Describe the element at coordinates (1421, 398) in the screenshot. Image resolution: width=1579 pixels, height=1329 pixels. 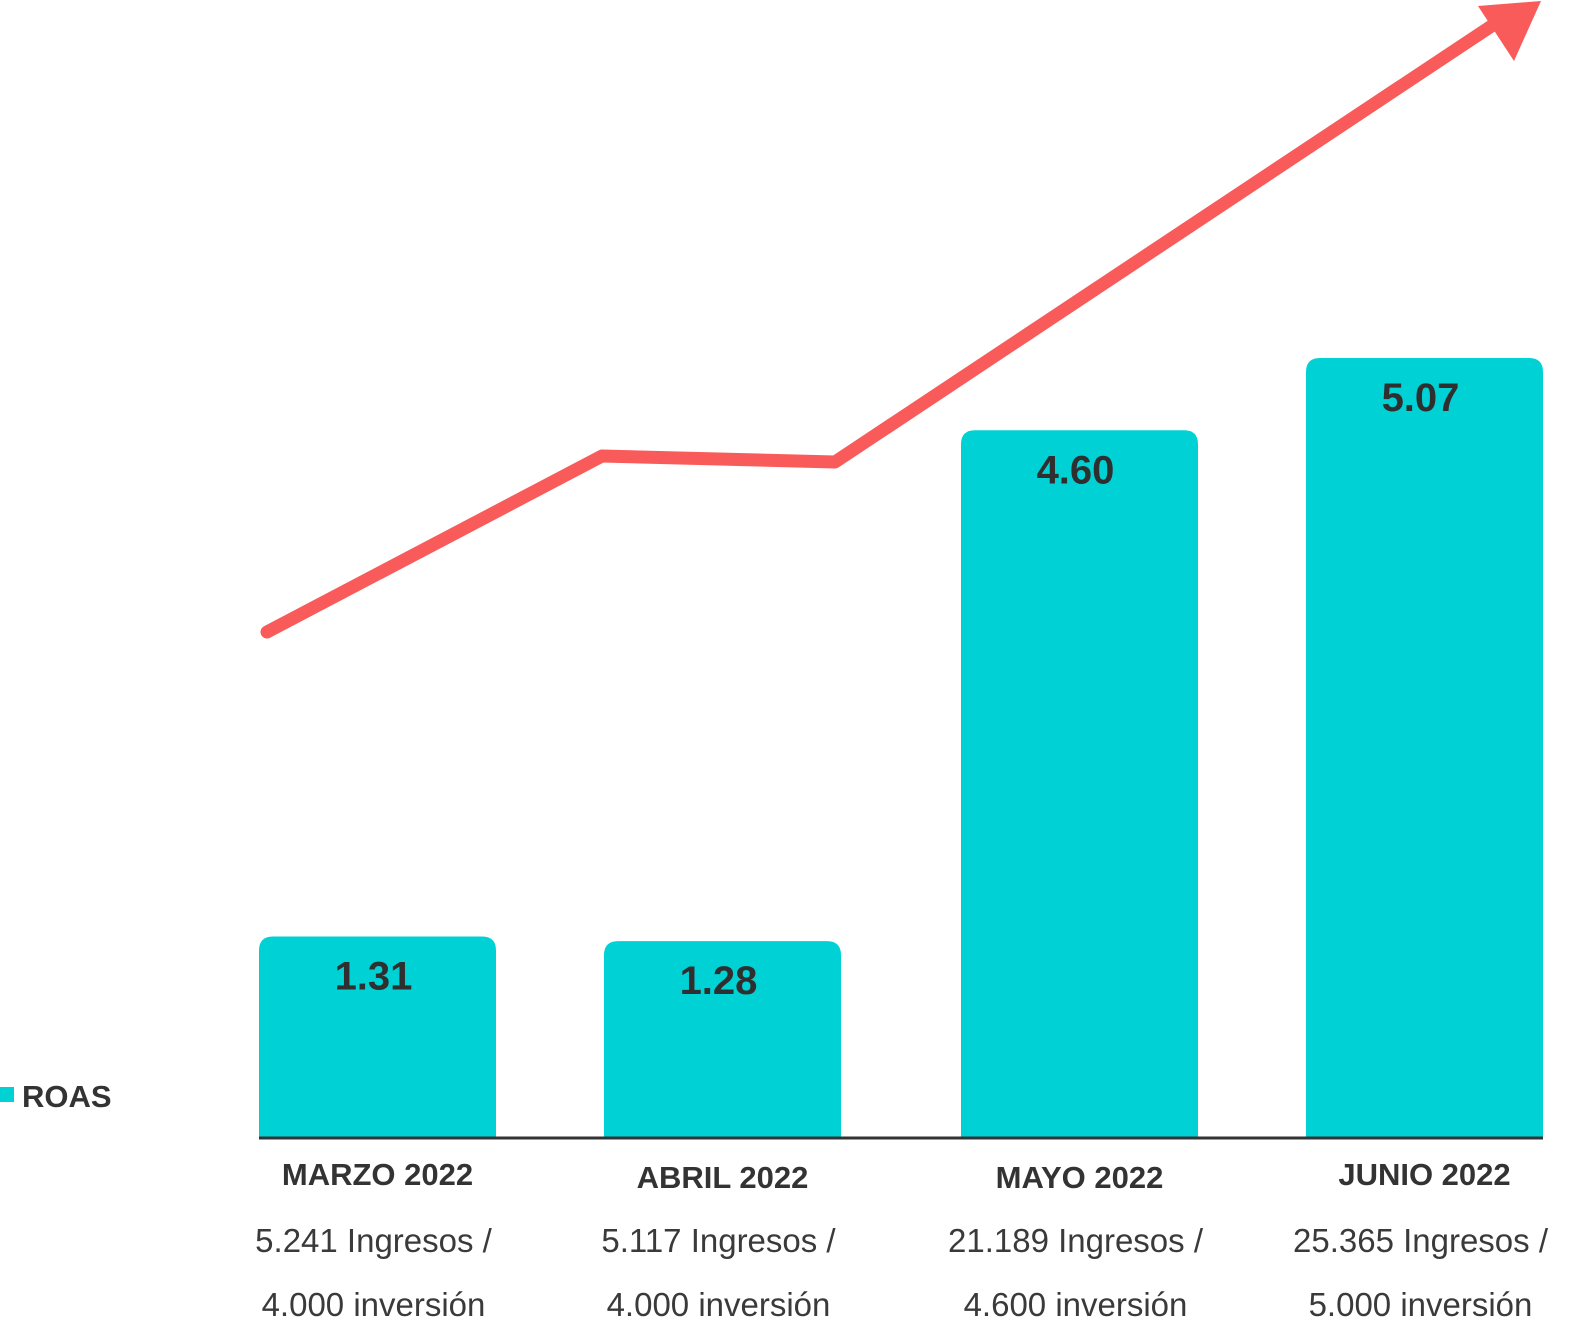
I see `data-label: 5.07` at that location.